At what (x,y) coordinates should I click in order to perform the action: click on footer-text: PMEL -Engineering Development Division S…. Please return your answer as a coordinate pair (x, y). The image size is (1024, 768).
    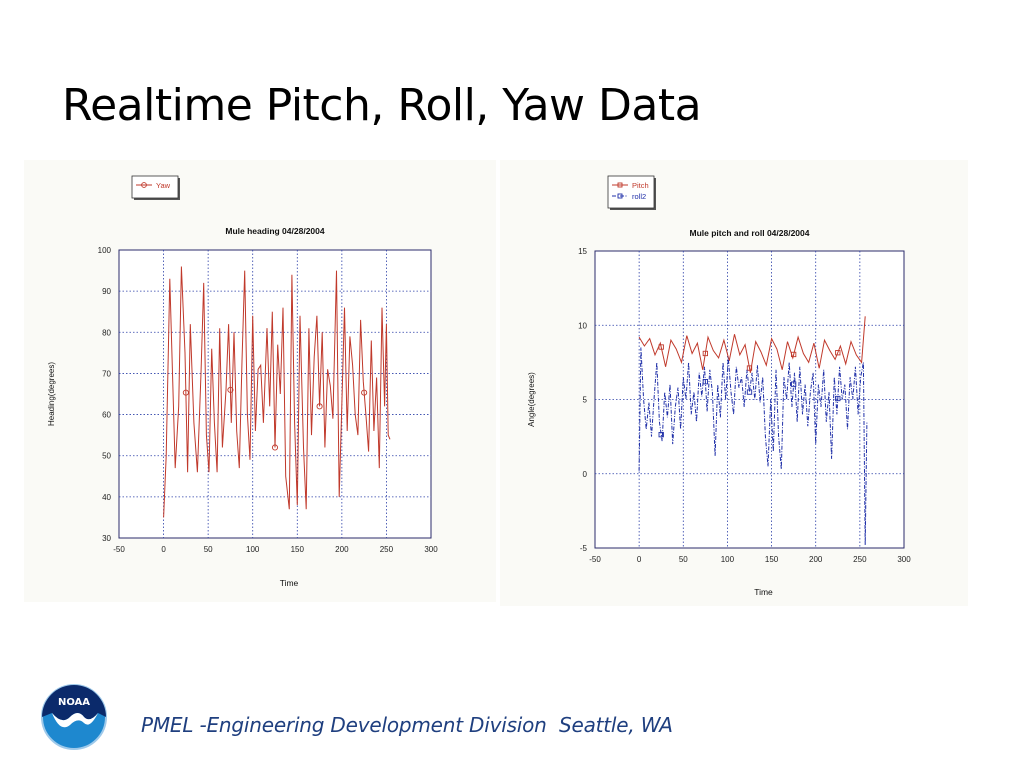
    Looking at the image, I should click on (407, 725).